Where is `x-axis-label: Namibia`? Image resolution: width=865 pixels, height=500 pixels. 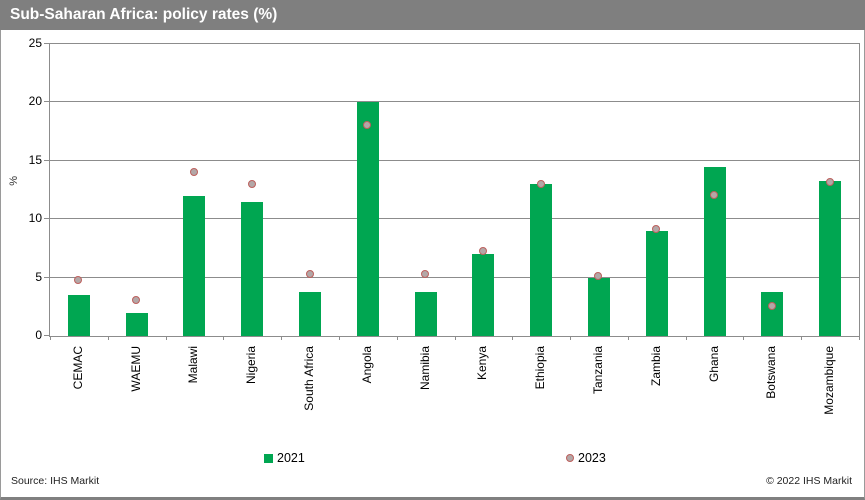
x-axis-label: Namibia is located at coordinates (424, 368).